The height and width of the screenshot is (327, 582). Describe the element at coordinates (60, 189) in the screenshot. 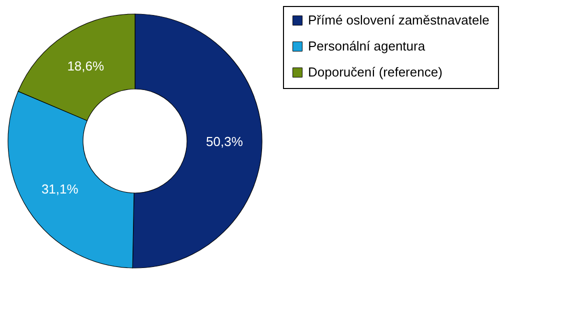

I see `data-label: 31,1%` at that location.